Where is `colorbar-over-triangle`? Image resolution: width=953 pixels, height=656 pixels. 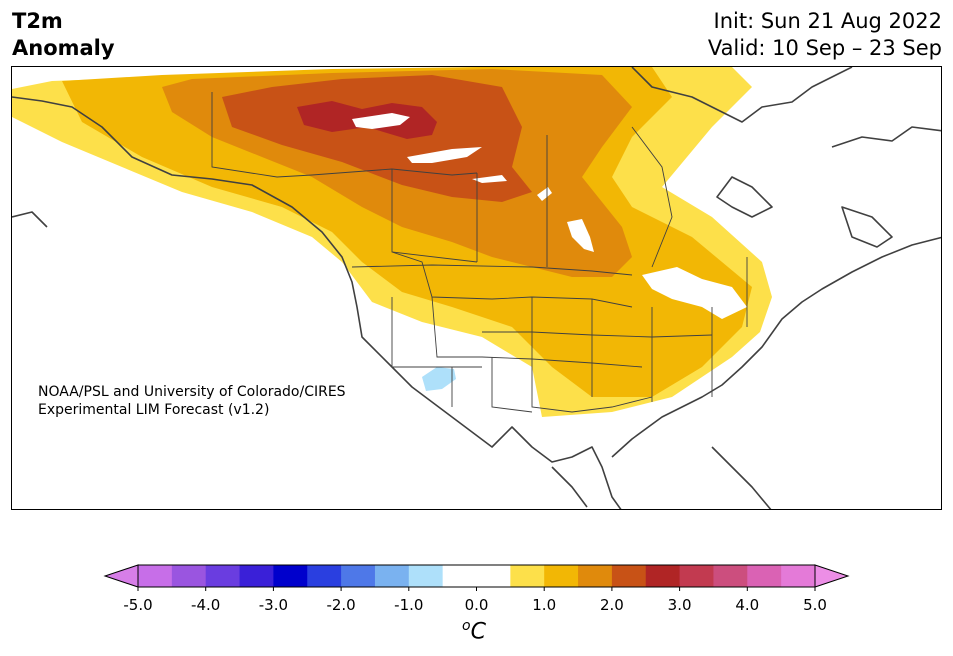 colorbar-over-triangle is located at coordinates (832, 576).